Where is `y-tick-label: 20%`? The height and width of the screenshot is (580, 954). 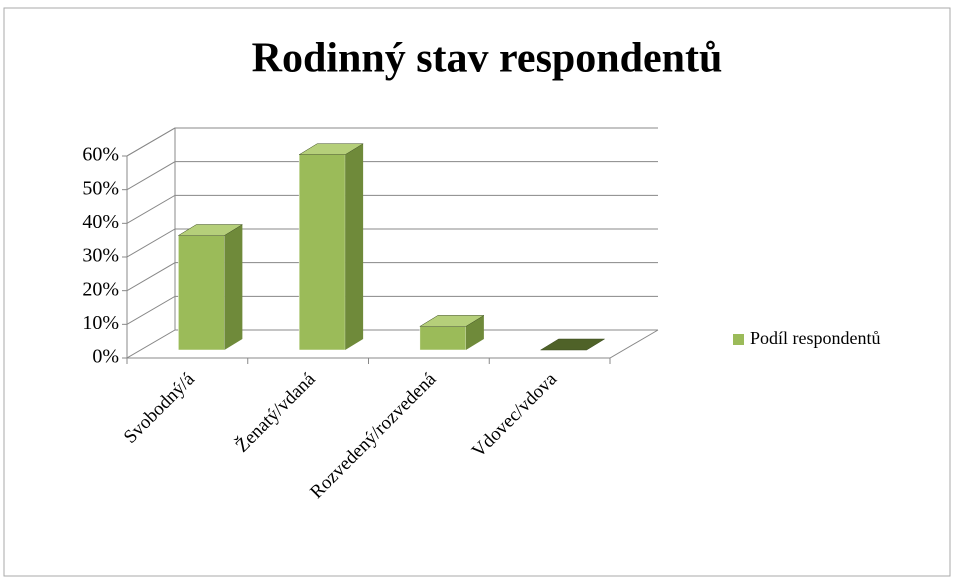 y-tick-label: 20% is located at coordinates (100, 289).